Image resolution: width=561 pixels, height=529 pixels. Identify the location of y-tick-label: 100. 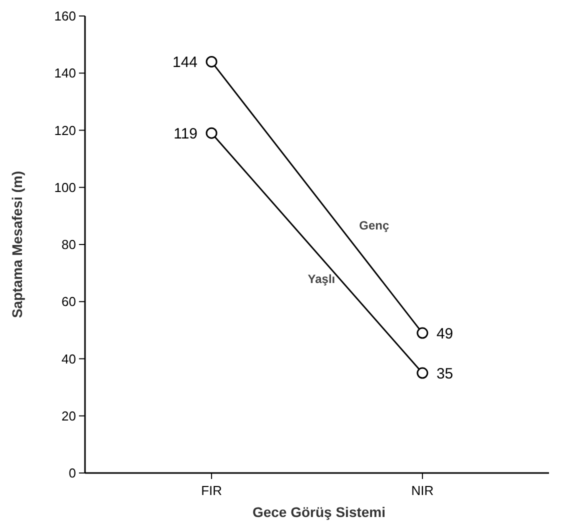
(65, 187).